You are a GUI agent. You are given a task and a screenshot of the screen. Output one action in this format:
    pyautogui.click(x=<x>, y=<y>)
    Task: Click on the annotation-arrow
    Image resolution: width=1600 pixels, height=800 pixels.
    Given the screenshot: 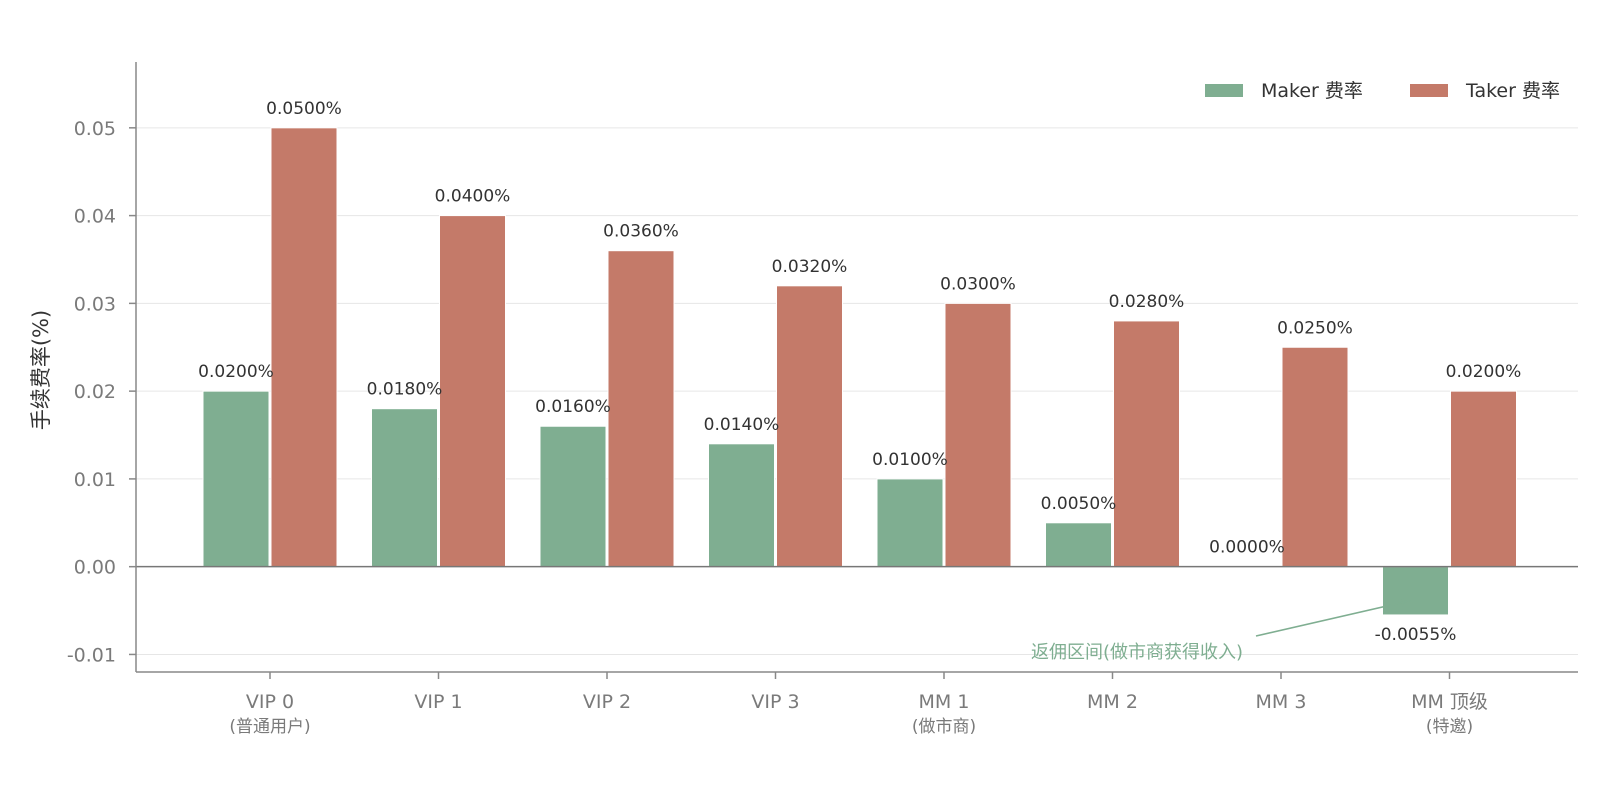 What is the action you would take?
    pyautogui.click(x=1332, y=619)
    